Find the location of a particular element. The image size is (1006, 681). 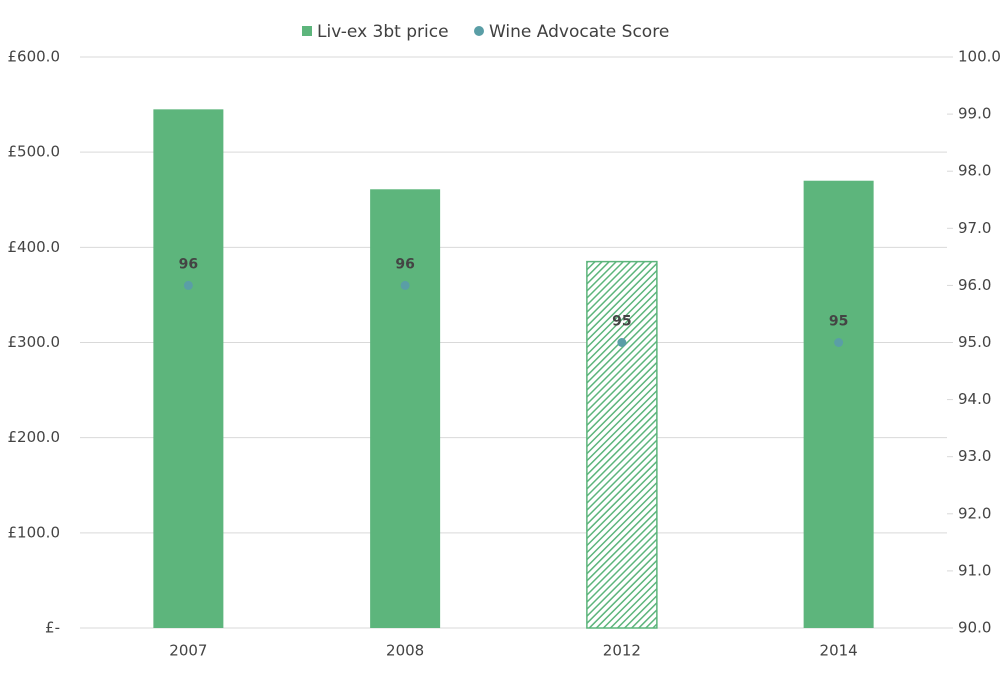

y2-tick-label: 92.0 is located at coordinates (974, 513).